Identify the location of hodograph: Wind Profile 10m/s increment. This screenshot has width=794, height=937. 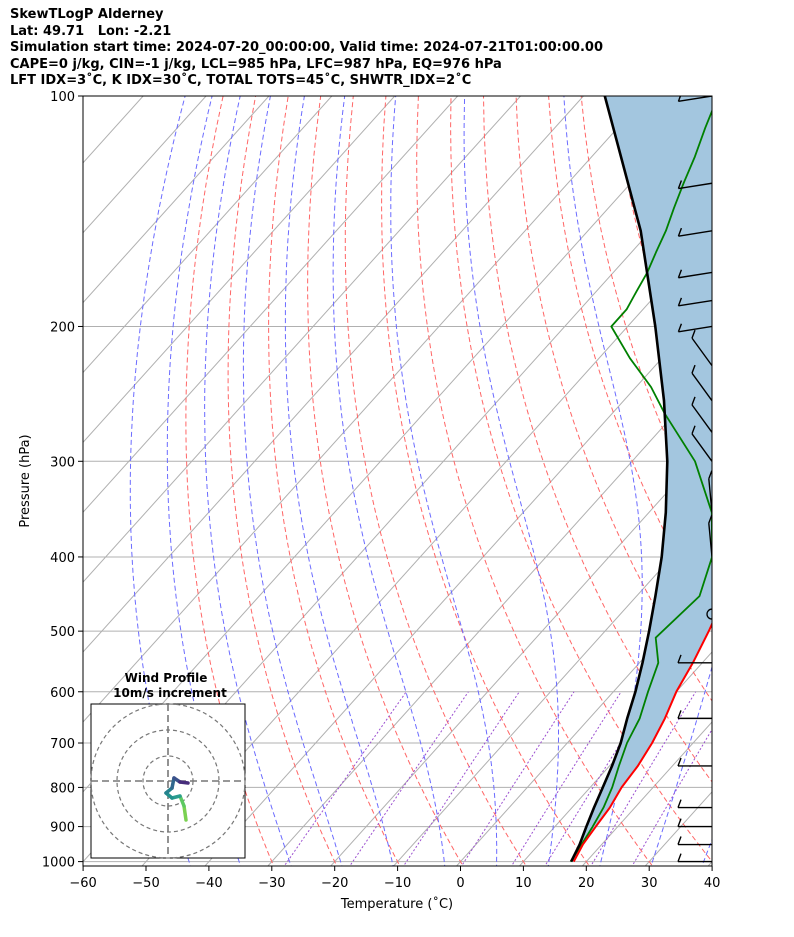
(168, 765).